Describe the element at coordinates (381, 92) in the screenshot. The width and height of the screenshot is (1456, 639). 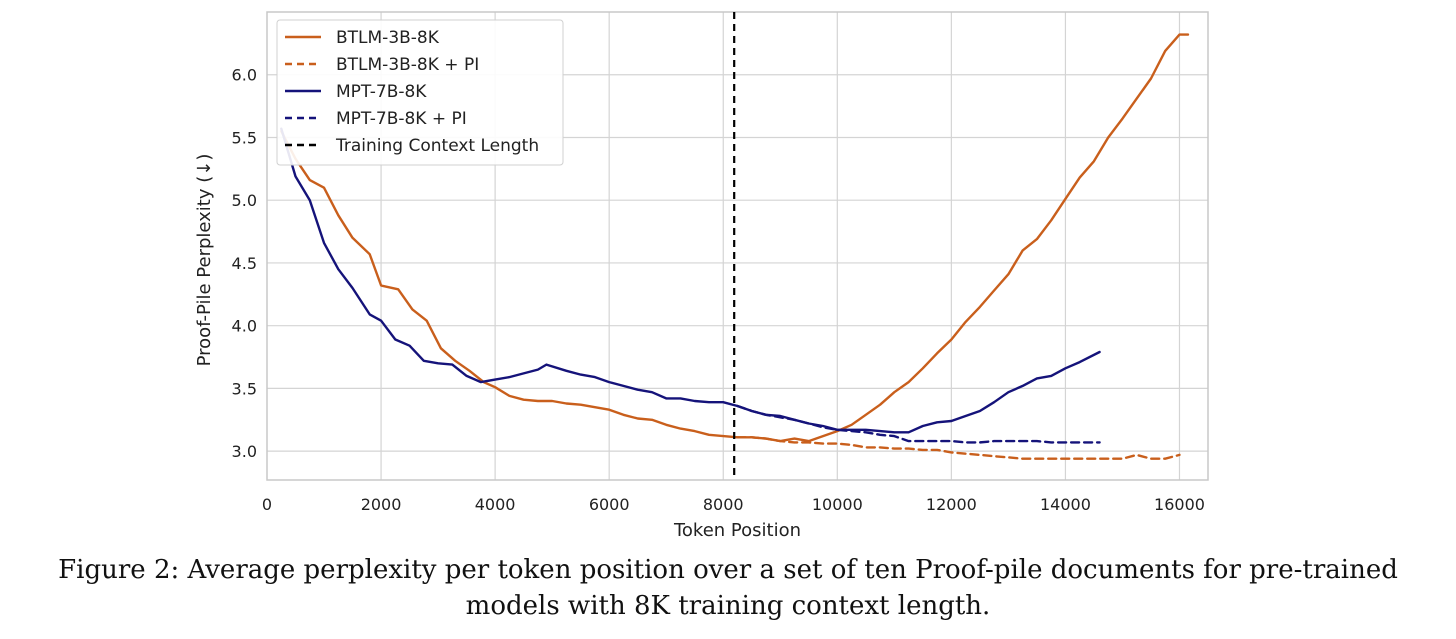
I see `legend-label: MPT-7B-8K` at that location.